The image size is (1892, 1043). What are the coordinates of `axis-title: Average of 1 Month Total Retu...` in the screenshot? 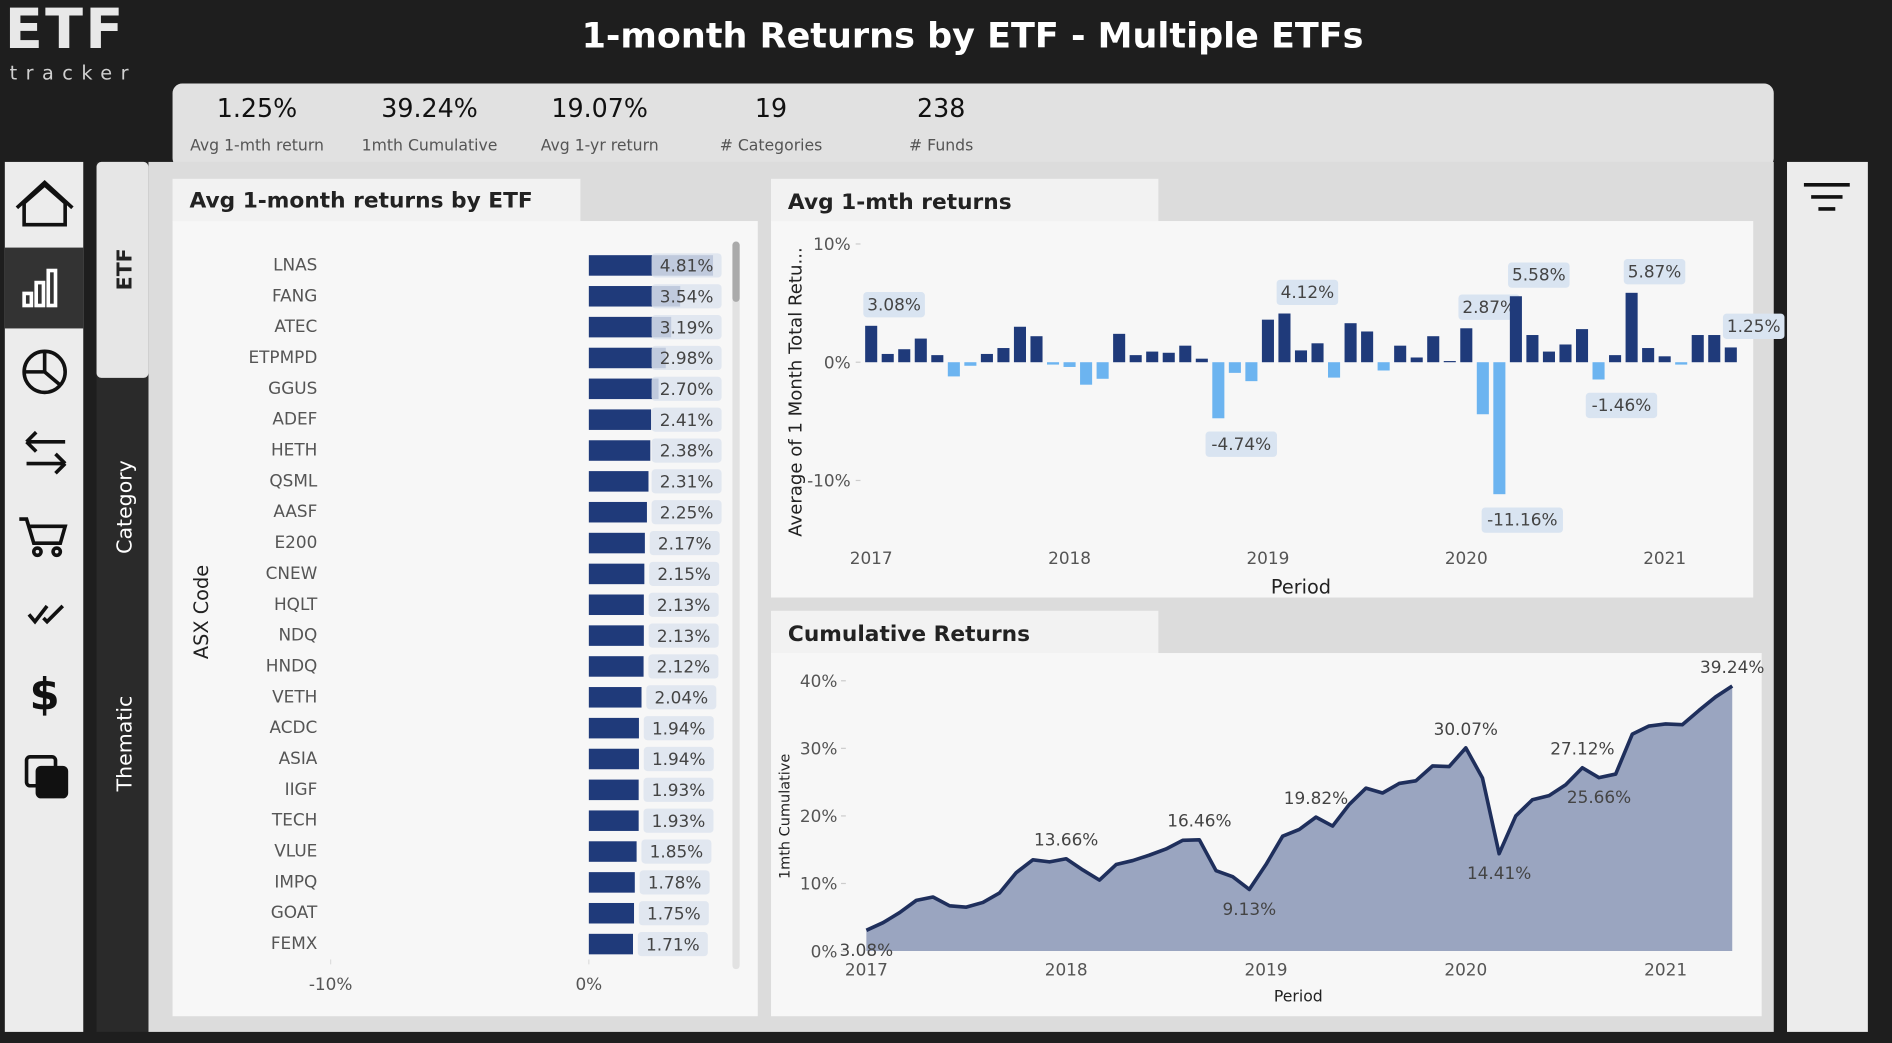 It's located at (795, 391).